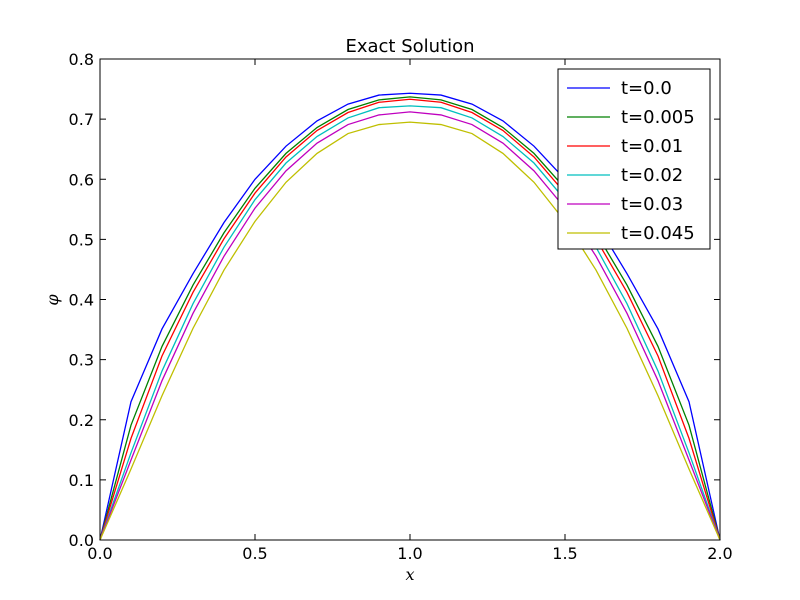 The width and height of the screenshot is (800, 600). What do you see at coordinates (99, 553) in the screenshot?
I see `x-tick-label: 0.0` at bounding box center [99, 553].